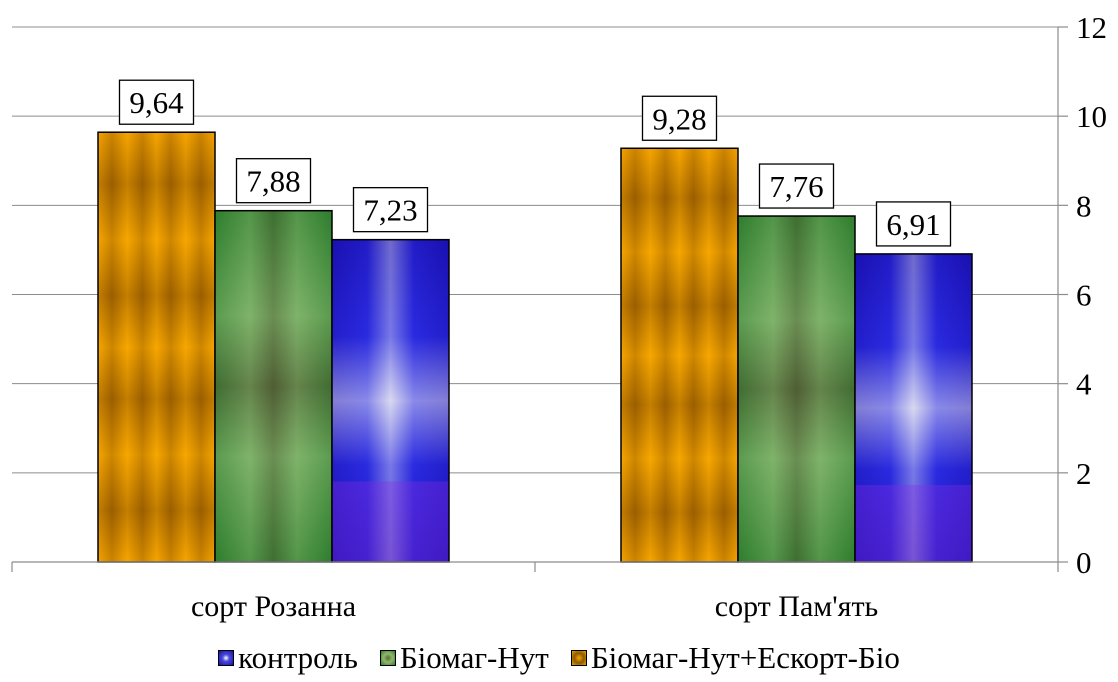 The height and width of the screenshot is (682, 1118). I want to click on data-label: 7,88, so click(273, 181).